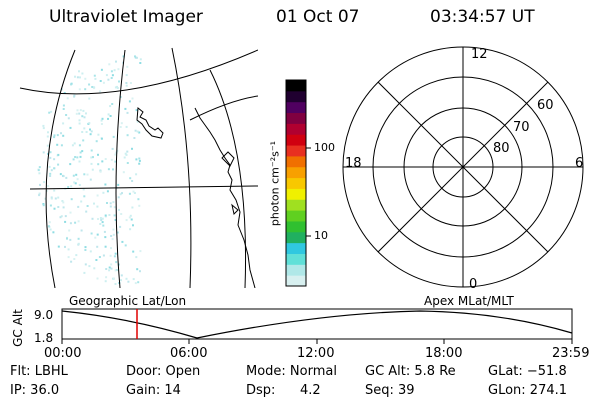  What do you see at coordinates (324, 147) in the screenshot?
I see `colorbar-tick-100: 100` at bounding box center [324, 147].